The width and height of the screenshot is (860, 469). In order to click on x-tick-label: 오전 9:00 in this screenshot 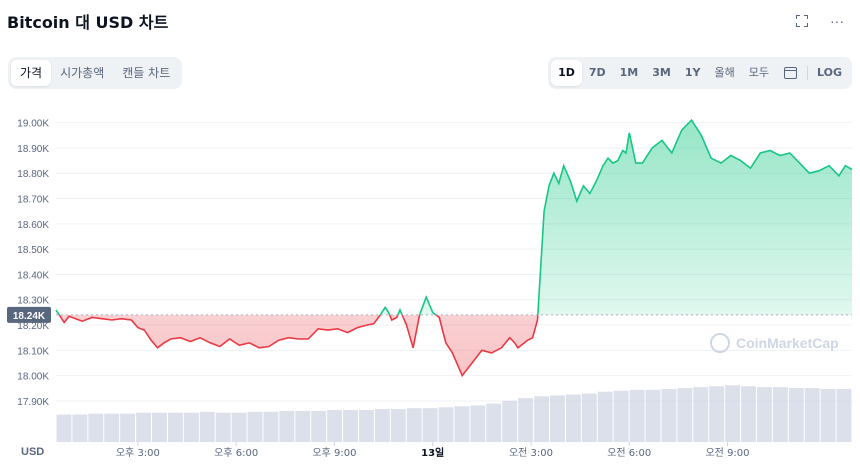, I will do `click(727, 453)`.